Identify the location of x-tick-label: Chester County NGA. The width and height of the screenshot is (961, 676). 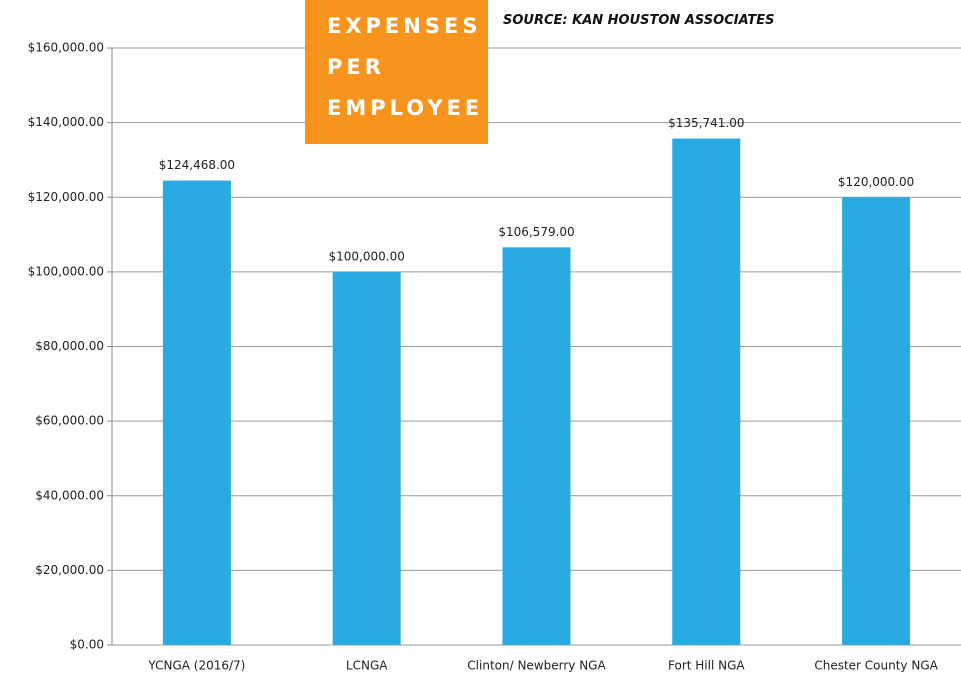
(876, 666).